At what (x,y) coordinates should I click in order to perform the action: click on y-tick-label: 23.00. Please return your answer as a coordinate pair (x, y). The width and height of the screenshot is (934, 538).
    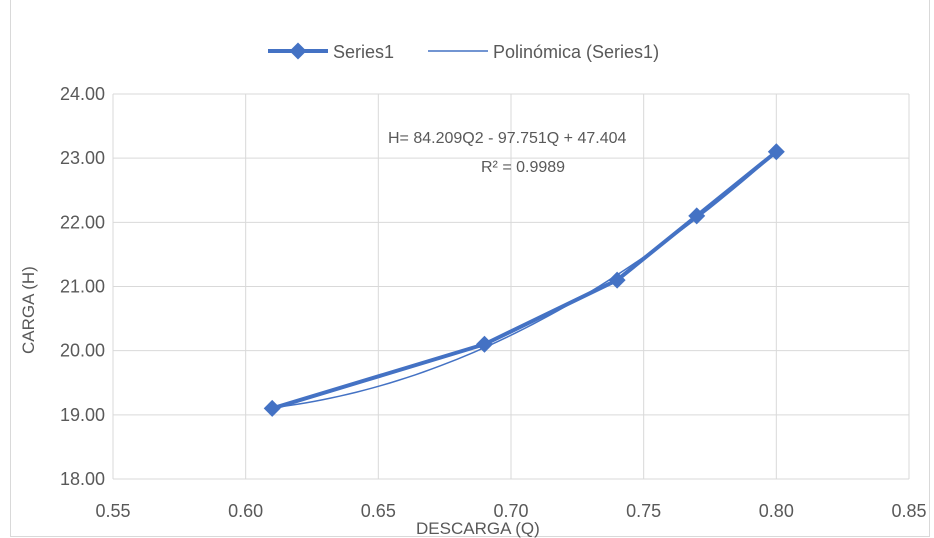
    Looking at the image, I should click on (82, 158).